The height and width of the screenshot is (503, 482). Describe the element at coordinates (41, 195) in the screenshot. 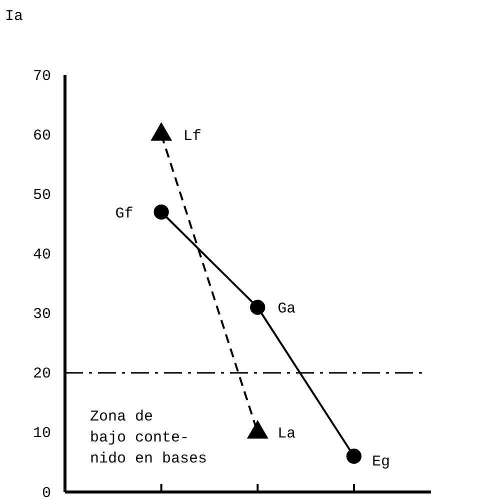

I see `y-tick-label: 50` at that location.